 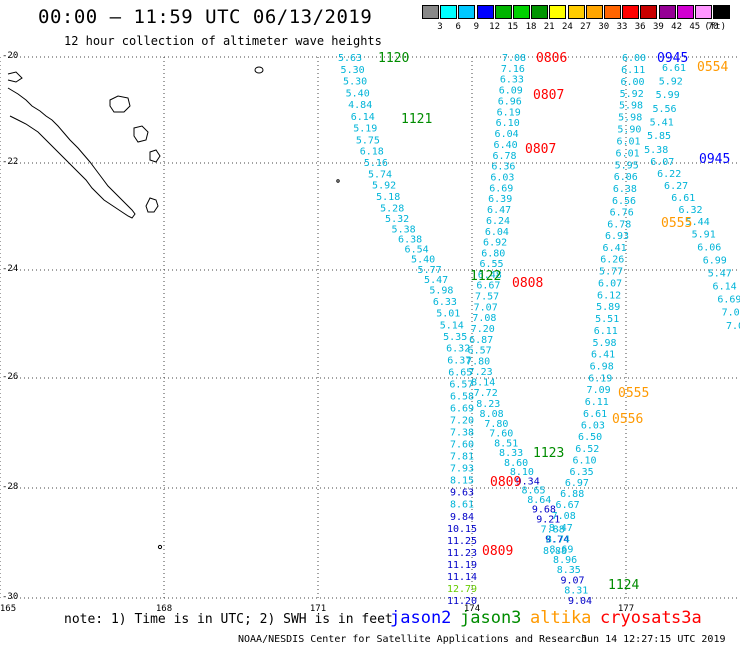 What do you see at coordinates (358, 93) in the screenshot?
I see `wave-height-value: 5.40` at bounding box center [358, 93].